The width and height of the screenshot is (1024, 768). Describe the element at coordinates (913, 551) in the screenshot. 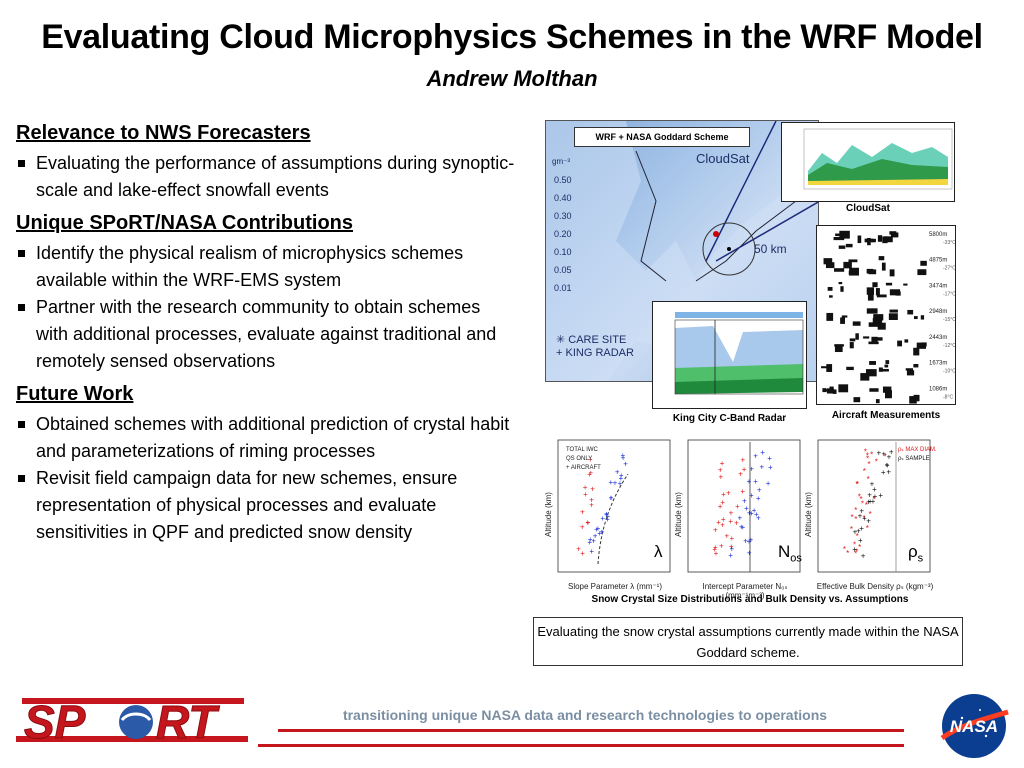

I see `symbol-main: ρ` at that location.